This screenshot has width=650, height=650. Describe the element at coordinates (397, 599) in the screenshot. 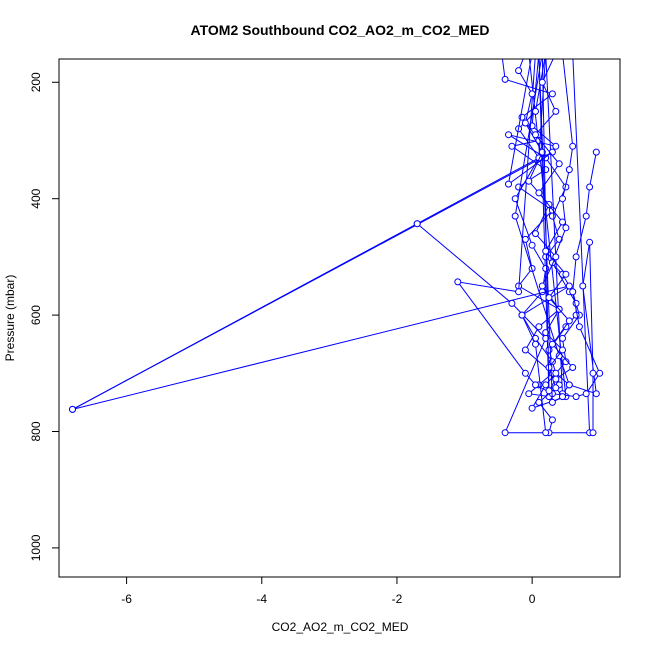

I see `x-tick-label: -2` at that location.